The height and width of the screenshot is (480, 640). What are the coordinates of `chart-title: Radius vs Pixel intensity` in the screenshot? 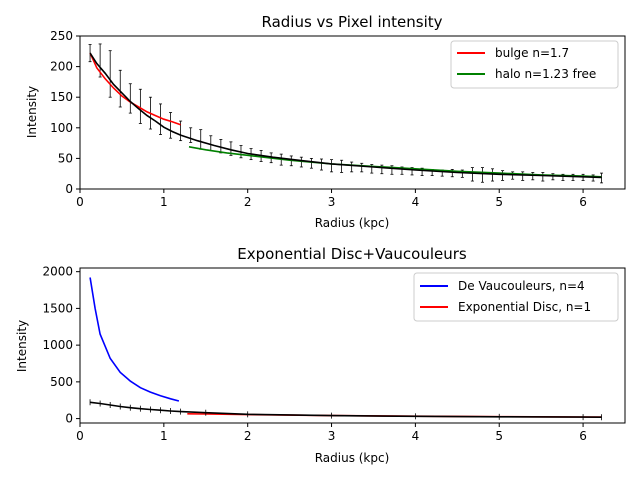 It's located at (351, 22).